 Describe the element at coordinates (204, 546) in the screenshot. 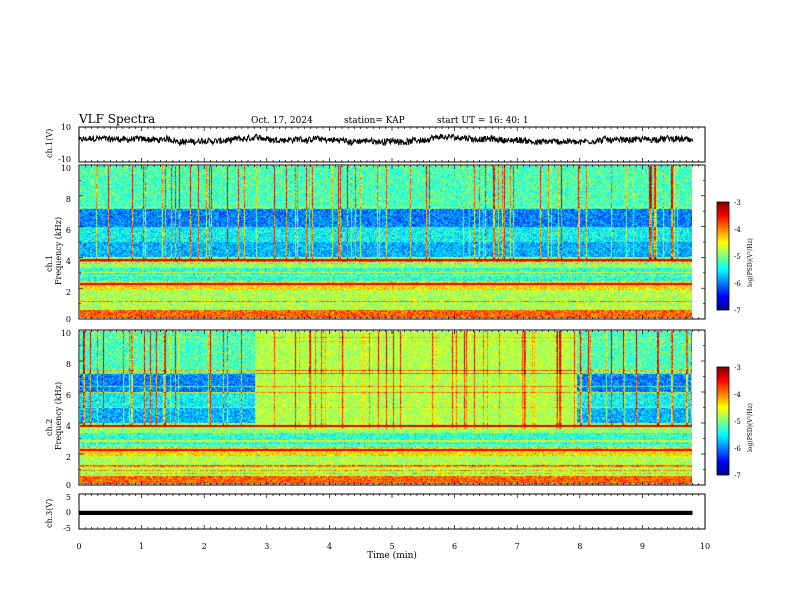

I see `x-tick-label: 2` at that location.